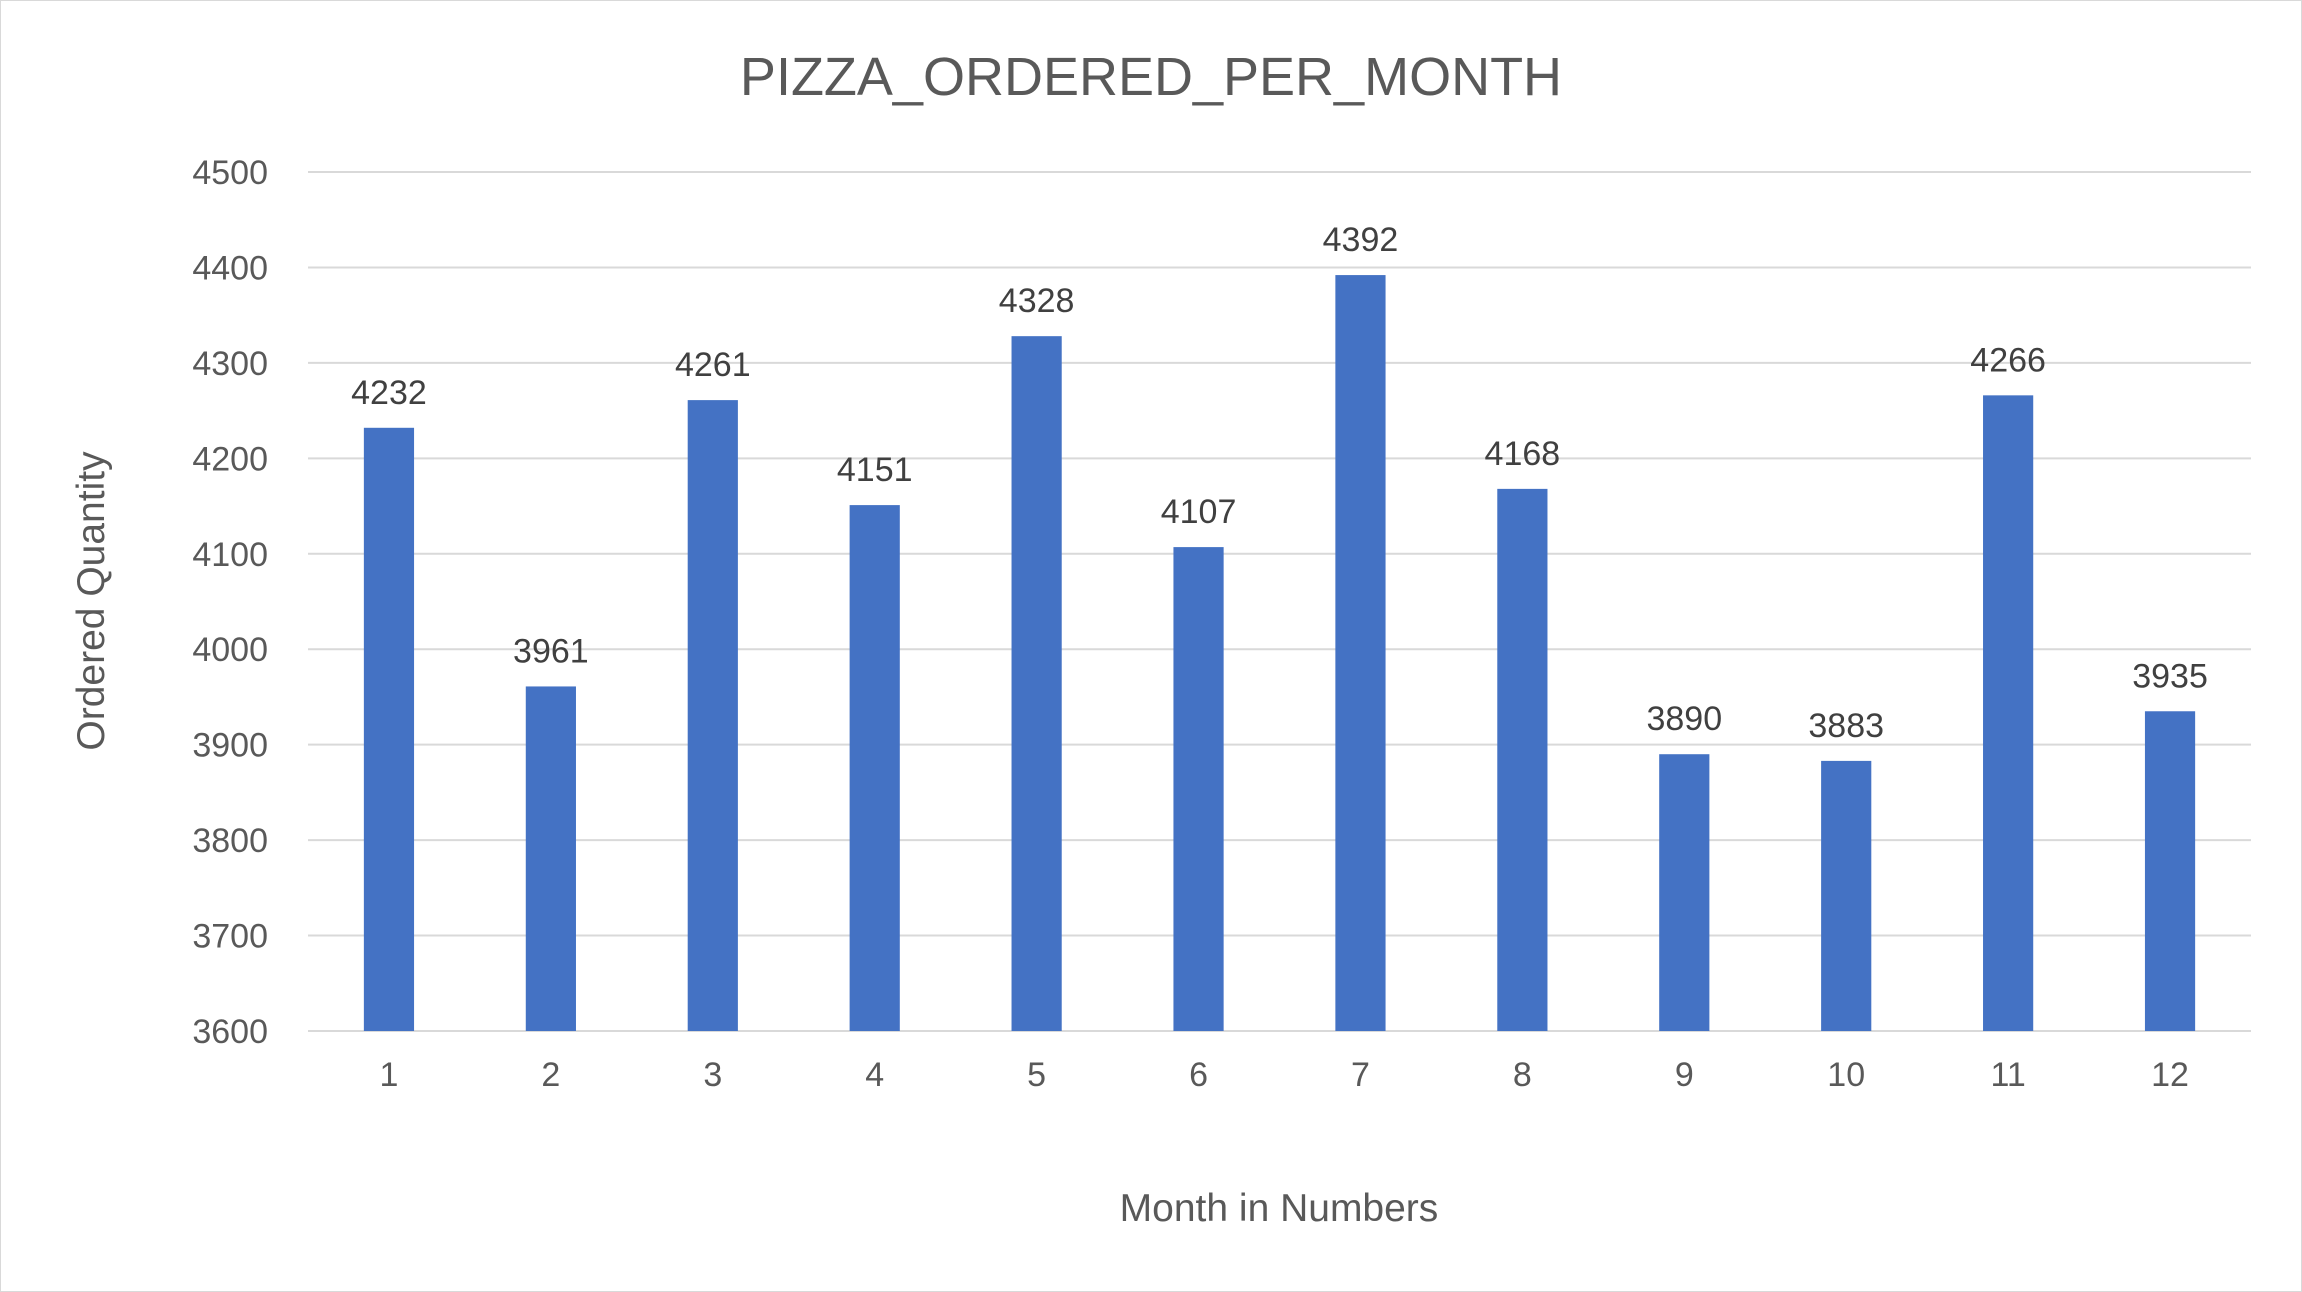 This screenshot has height=1292, width=2302. I want to click on y-axis-ticks: 3600 3700 3800 3900 4000 4100 4200 4300 4400 4500, so click(230, 602).